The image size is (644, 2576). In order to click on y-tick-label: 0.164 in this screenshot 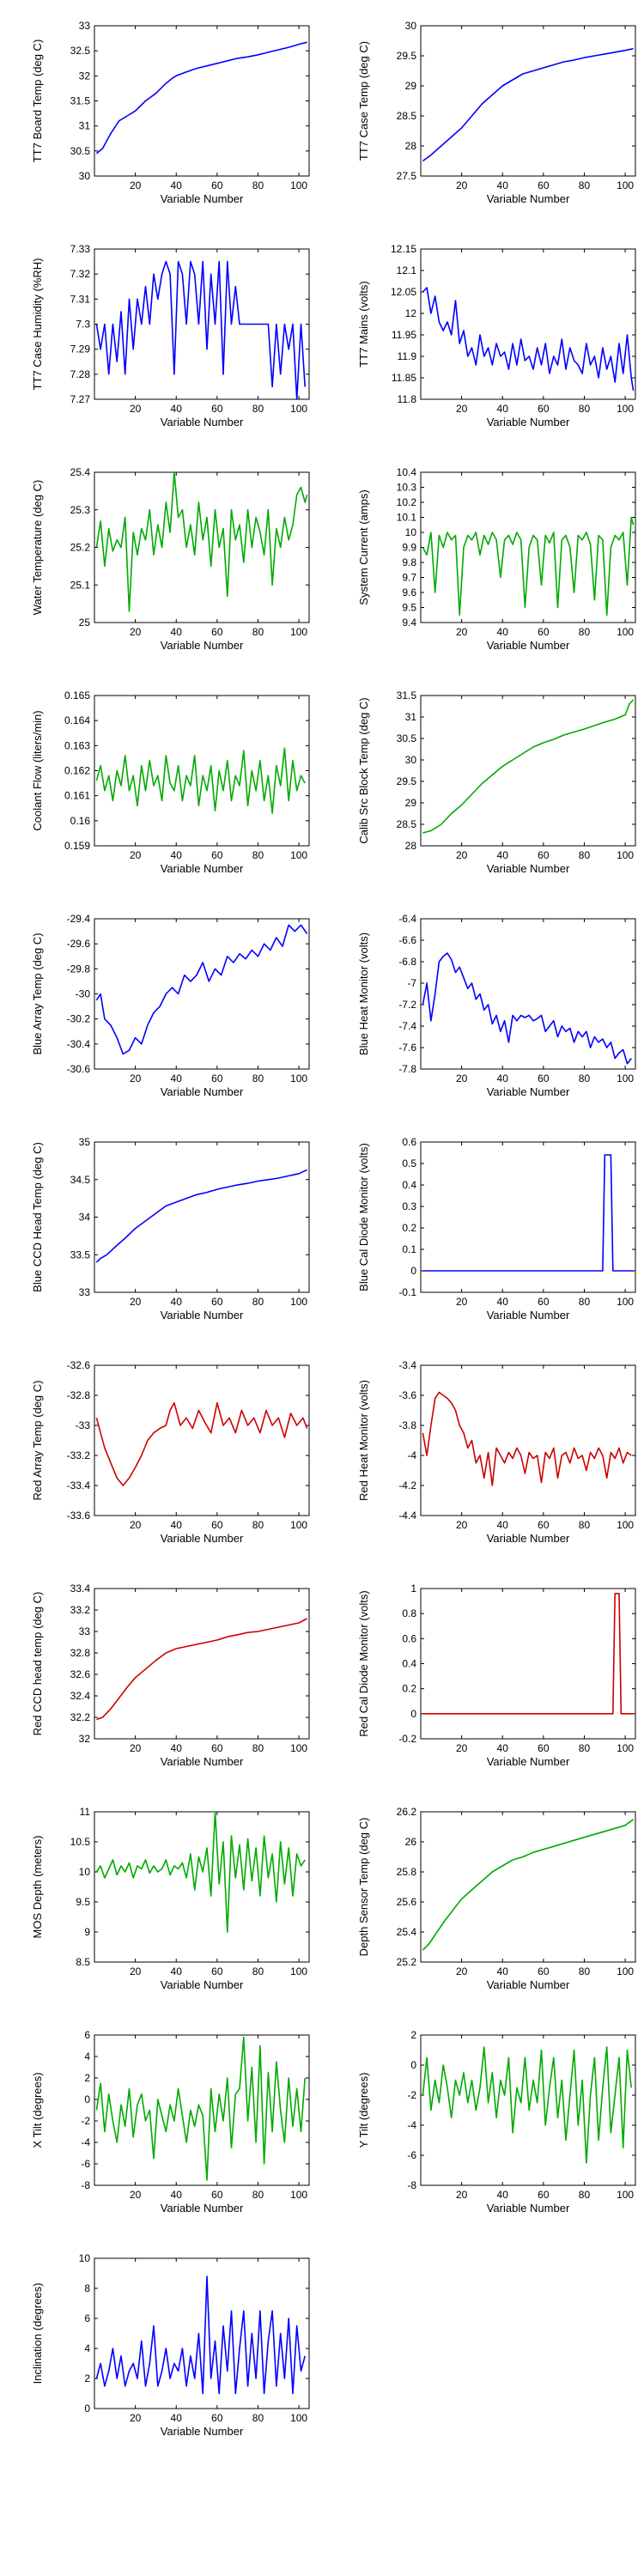, I will do `click(77, 720)`.